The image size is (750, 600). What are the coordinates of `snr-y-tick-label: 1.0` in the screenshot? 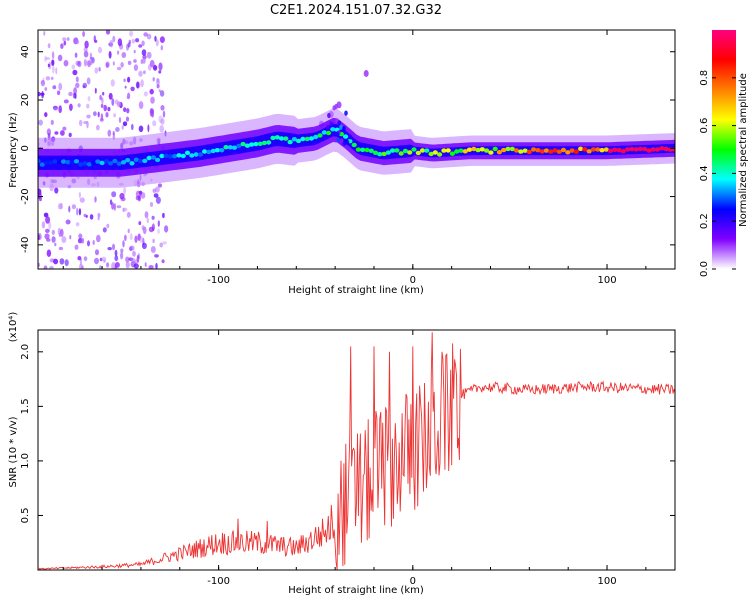 It's located at (25, 461).